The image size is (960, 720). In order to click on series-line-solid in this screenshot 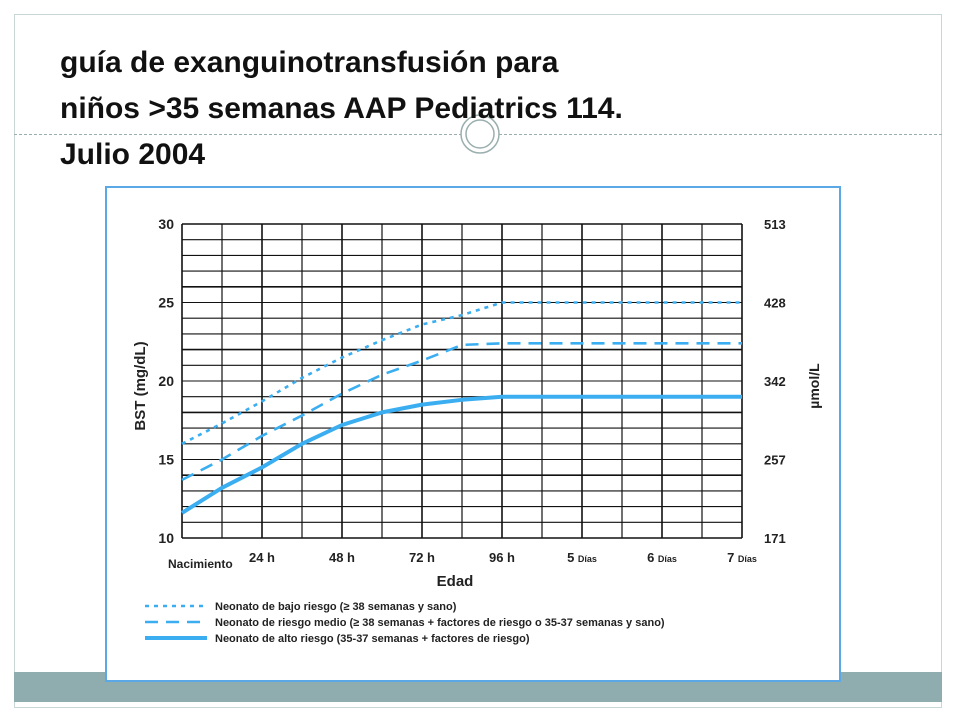, I will do `click(461, 454)`.